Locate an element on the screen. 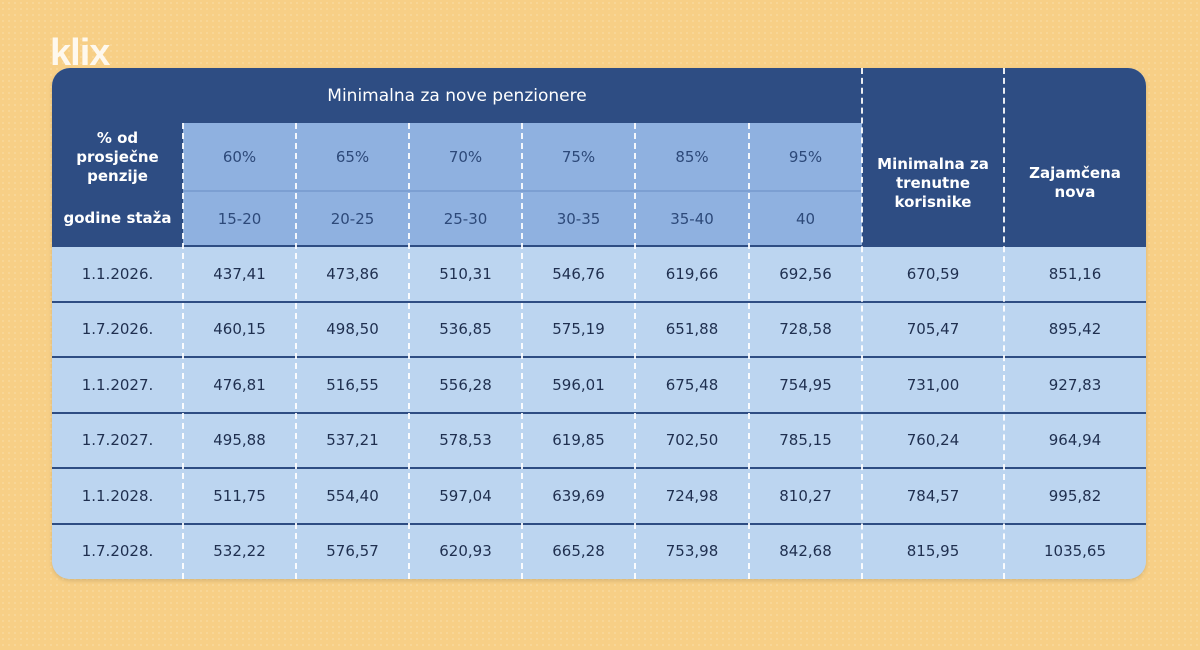 The height and width of the screenshot is (650, 1200). table-cell: 784,57 is located at coordinates (933, 495).